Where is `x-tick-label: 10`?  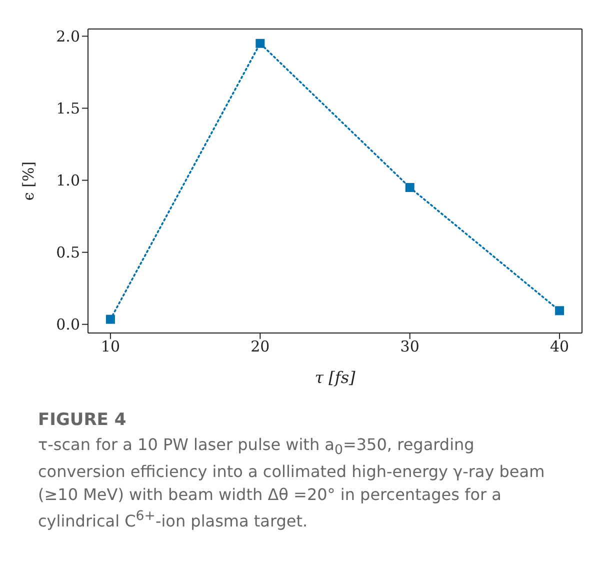
x-tick-label: 10 is located at coordinates (110, 347).